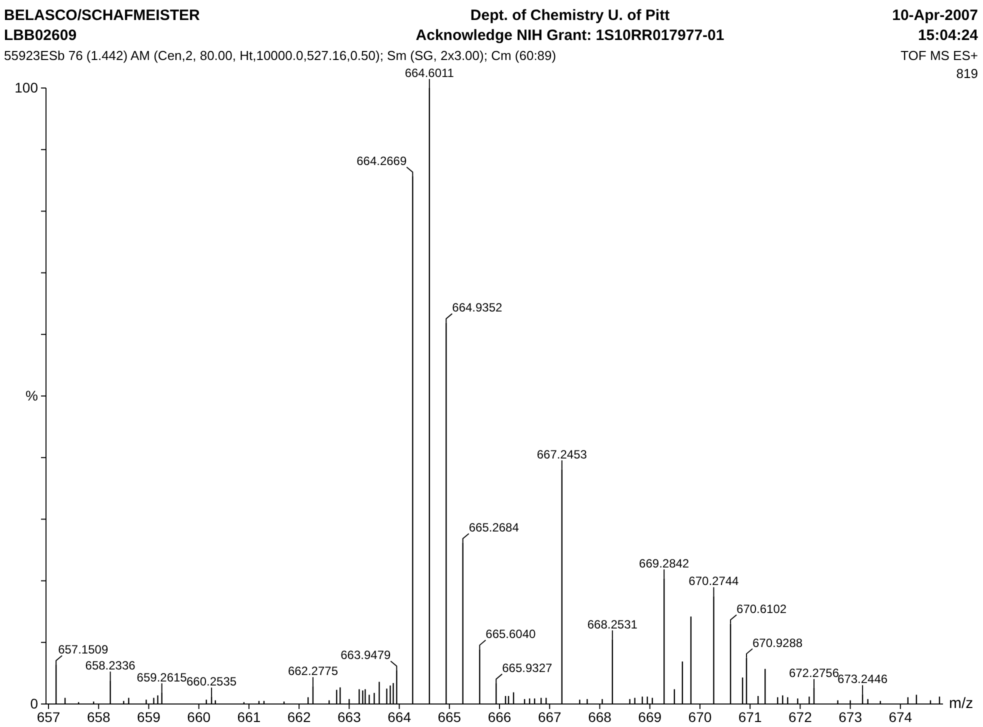  Describe the element at coordinates (429, 73) in the screenshot. I see `annotation: 664.6011` at that location.